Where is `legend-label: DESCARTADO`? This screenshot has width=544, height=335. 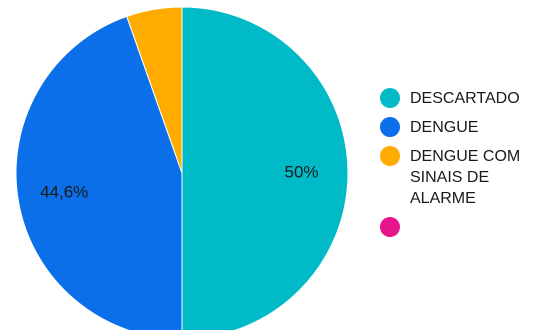 legend-label: DESCARTADO is located at coordinates (465, 98).